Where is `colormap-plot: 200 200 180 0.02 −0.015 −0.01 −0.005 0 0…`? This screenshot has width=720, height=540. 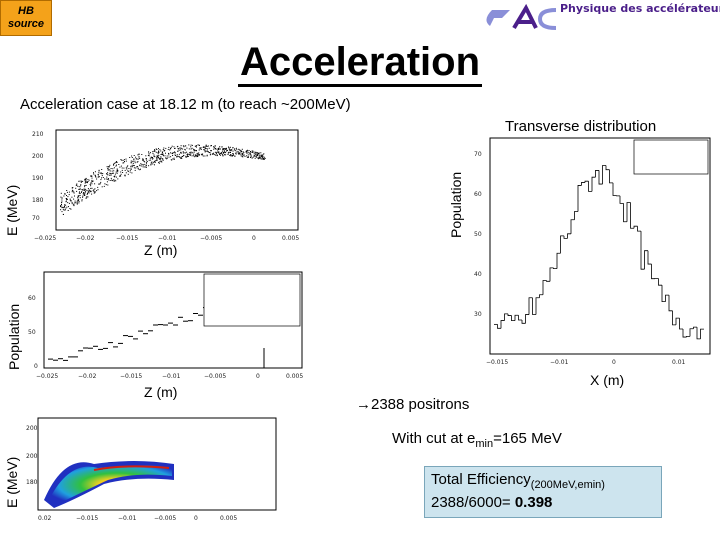
colormap-plot: 200 200 180 0.02 −0.015 −0.01 −0.005 0 0… is located at coordinates (159, 474).